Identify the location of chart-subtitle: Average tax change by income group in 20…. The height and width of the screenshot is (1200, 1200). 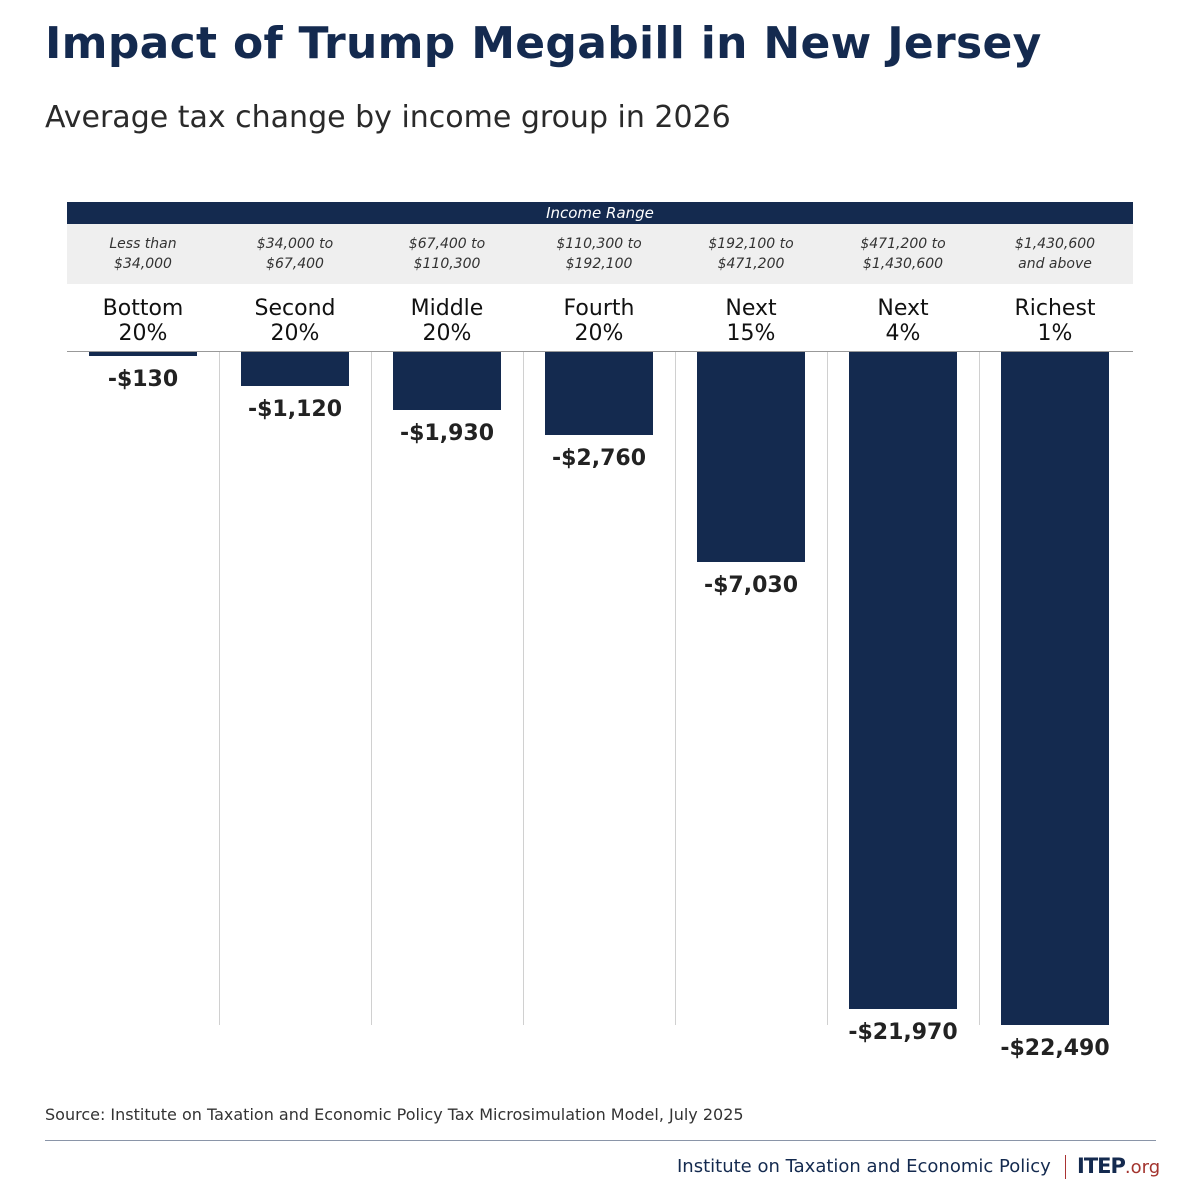
(388, 117).